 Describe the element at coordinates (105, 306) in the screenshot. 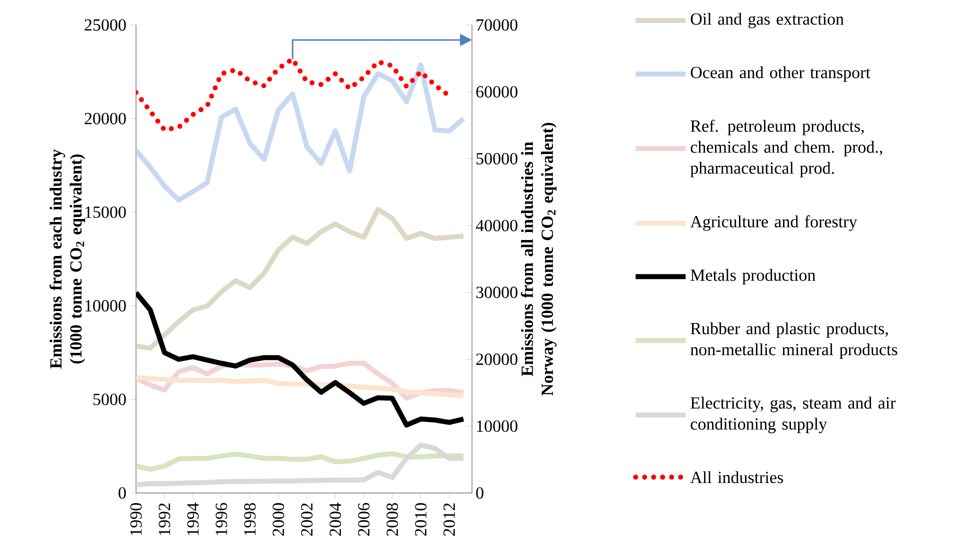

I see `y-tick-label: 10000` at that location.